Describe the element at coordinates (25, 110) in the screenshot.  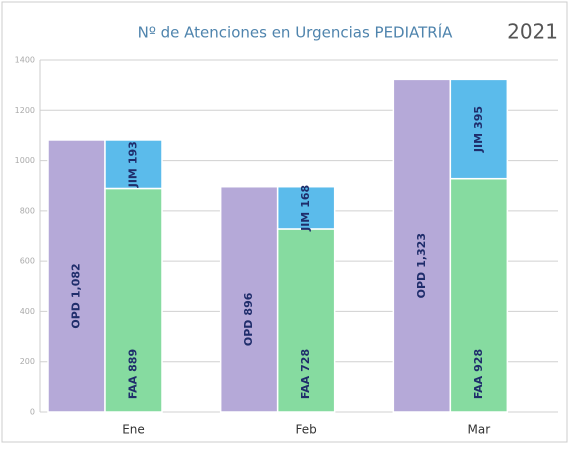
I see `y-tick-label: 1200` at that location.